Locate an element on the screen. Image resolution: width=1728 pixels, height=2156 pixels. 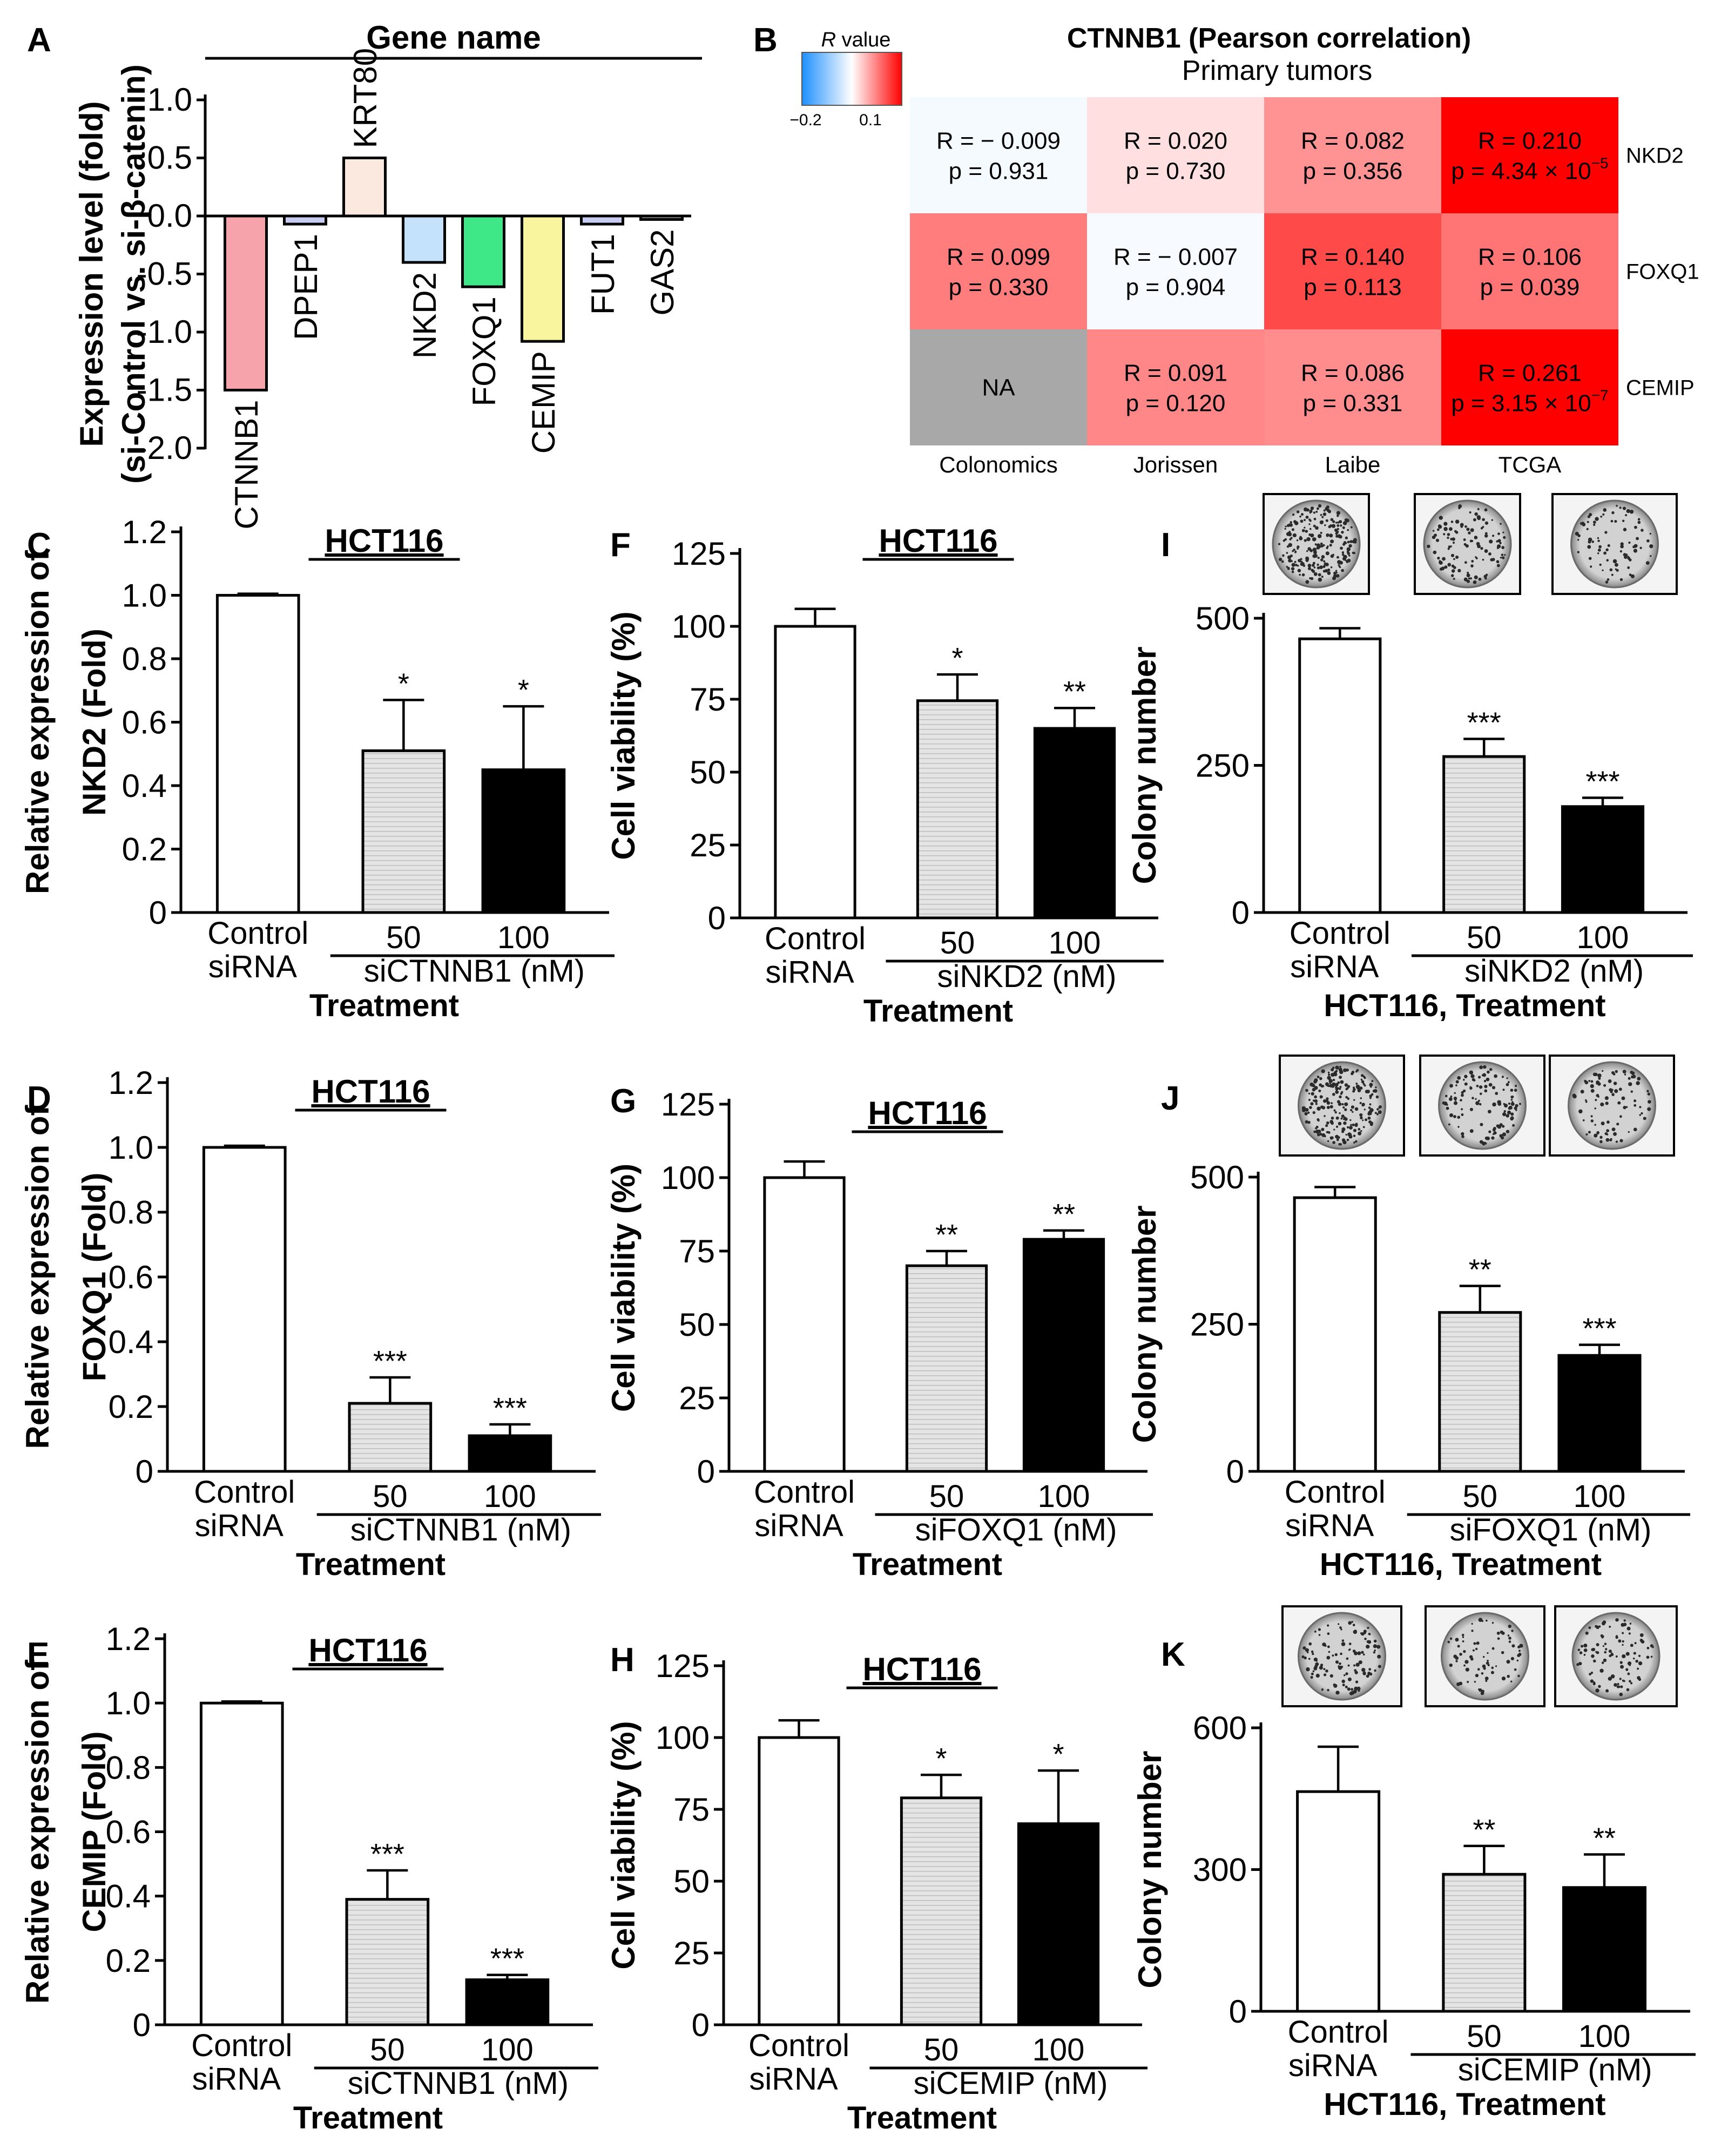
y-tick-label: 125 is located at coordinates (688, 1104).